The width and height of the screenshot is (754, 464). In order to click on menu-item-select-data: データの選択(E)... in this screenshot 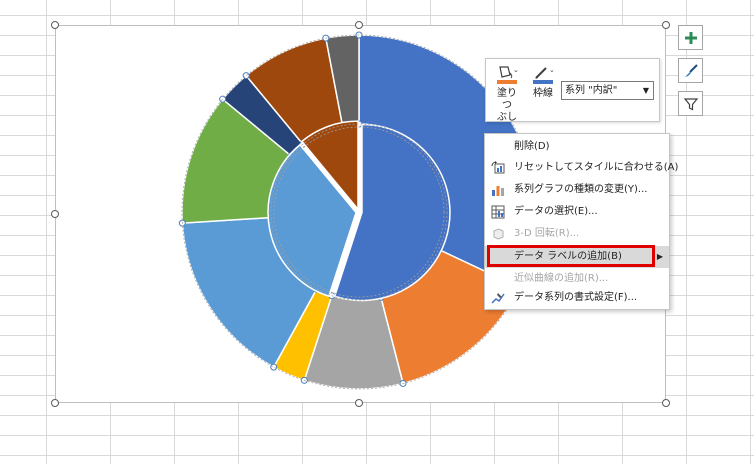, I will do `click(577, 212)`.